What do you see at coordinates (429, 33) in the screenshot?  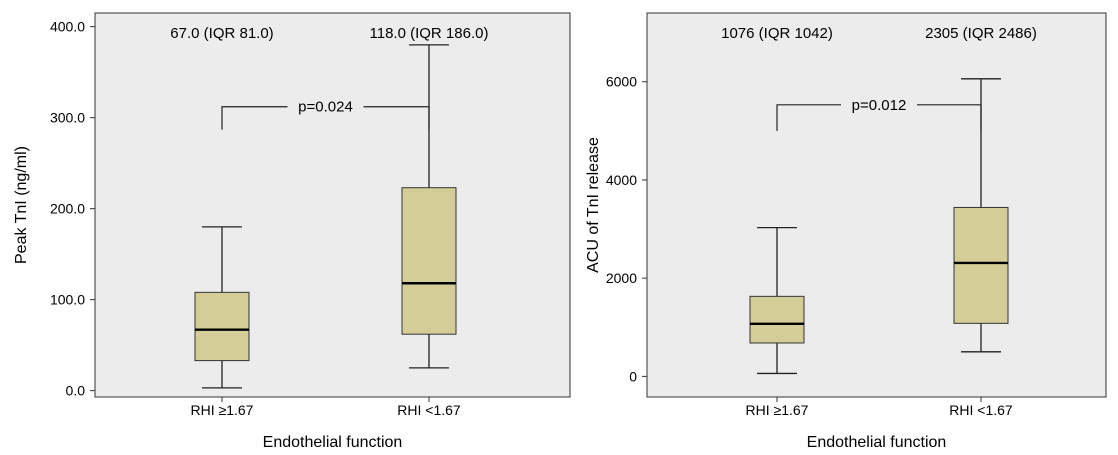 I see `group-annotation: 118.0 (IQR 186.0)` at bounding box center [429, 33].